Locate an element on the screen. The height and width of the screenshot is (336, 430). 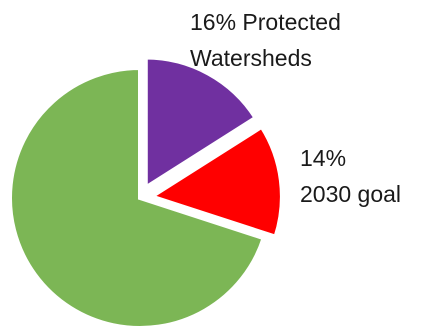
label-2030-goal: 14% 2030 goal is located at coordinates (350, 176).